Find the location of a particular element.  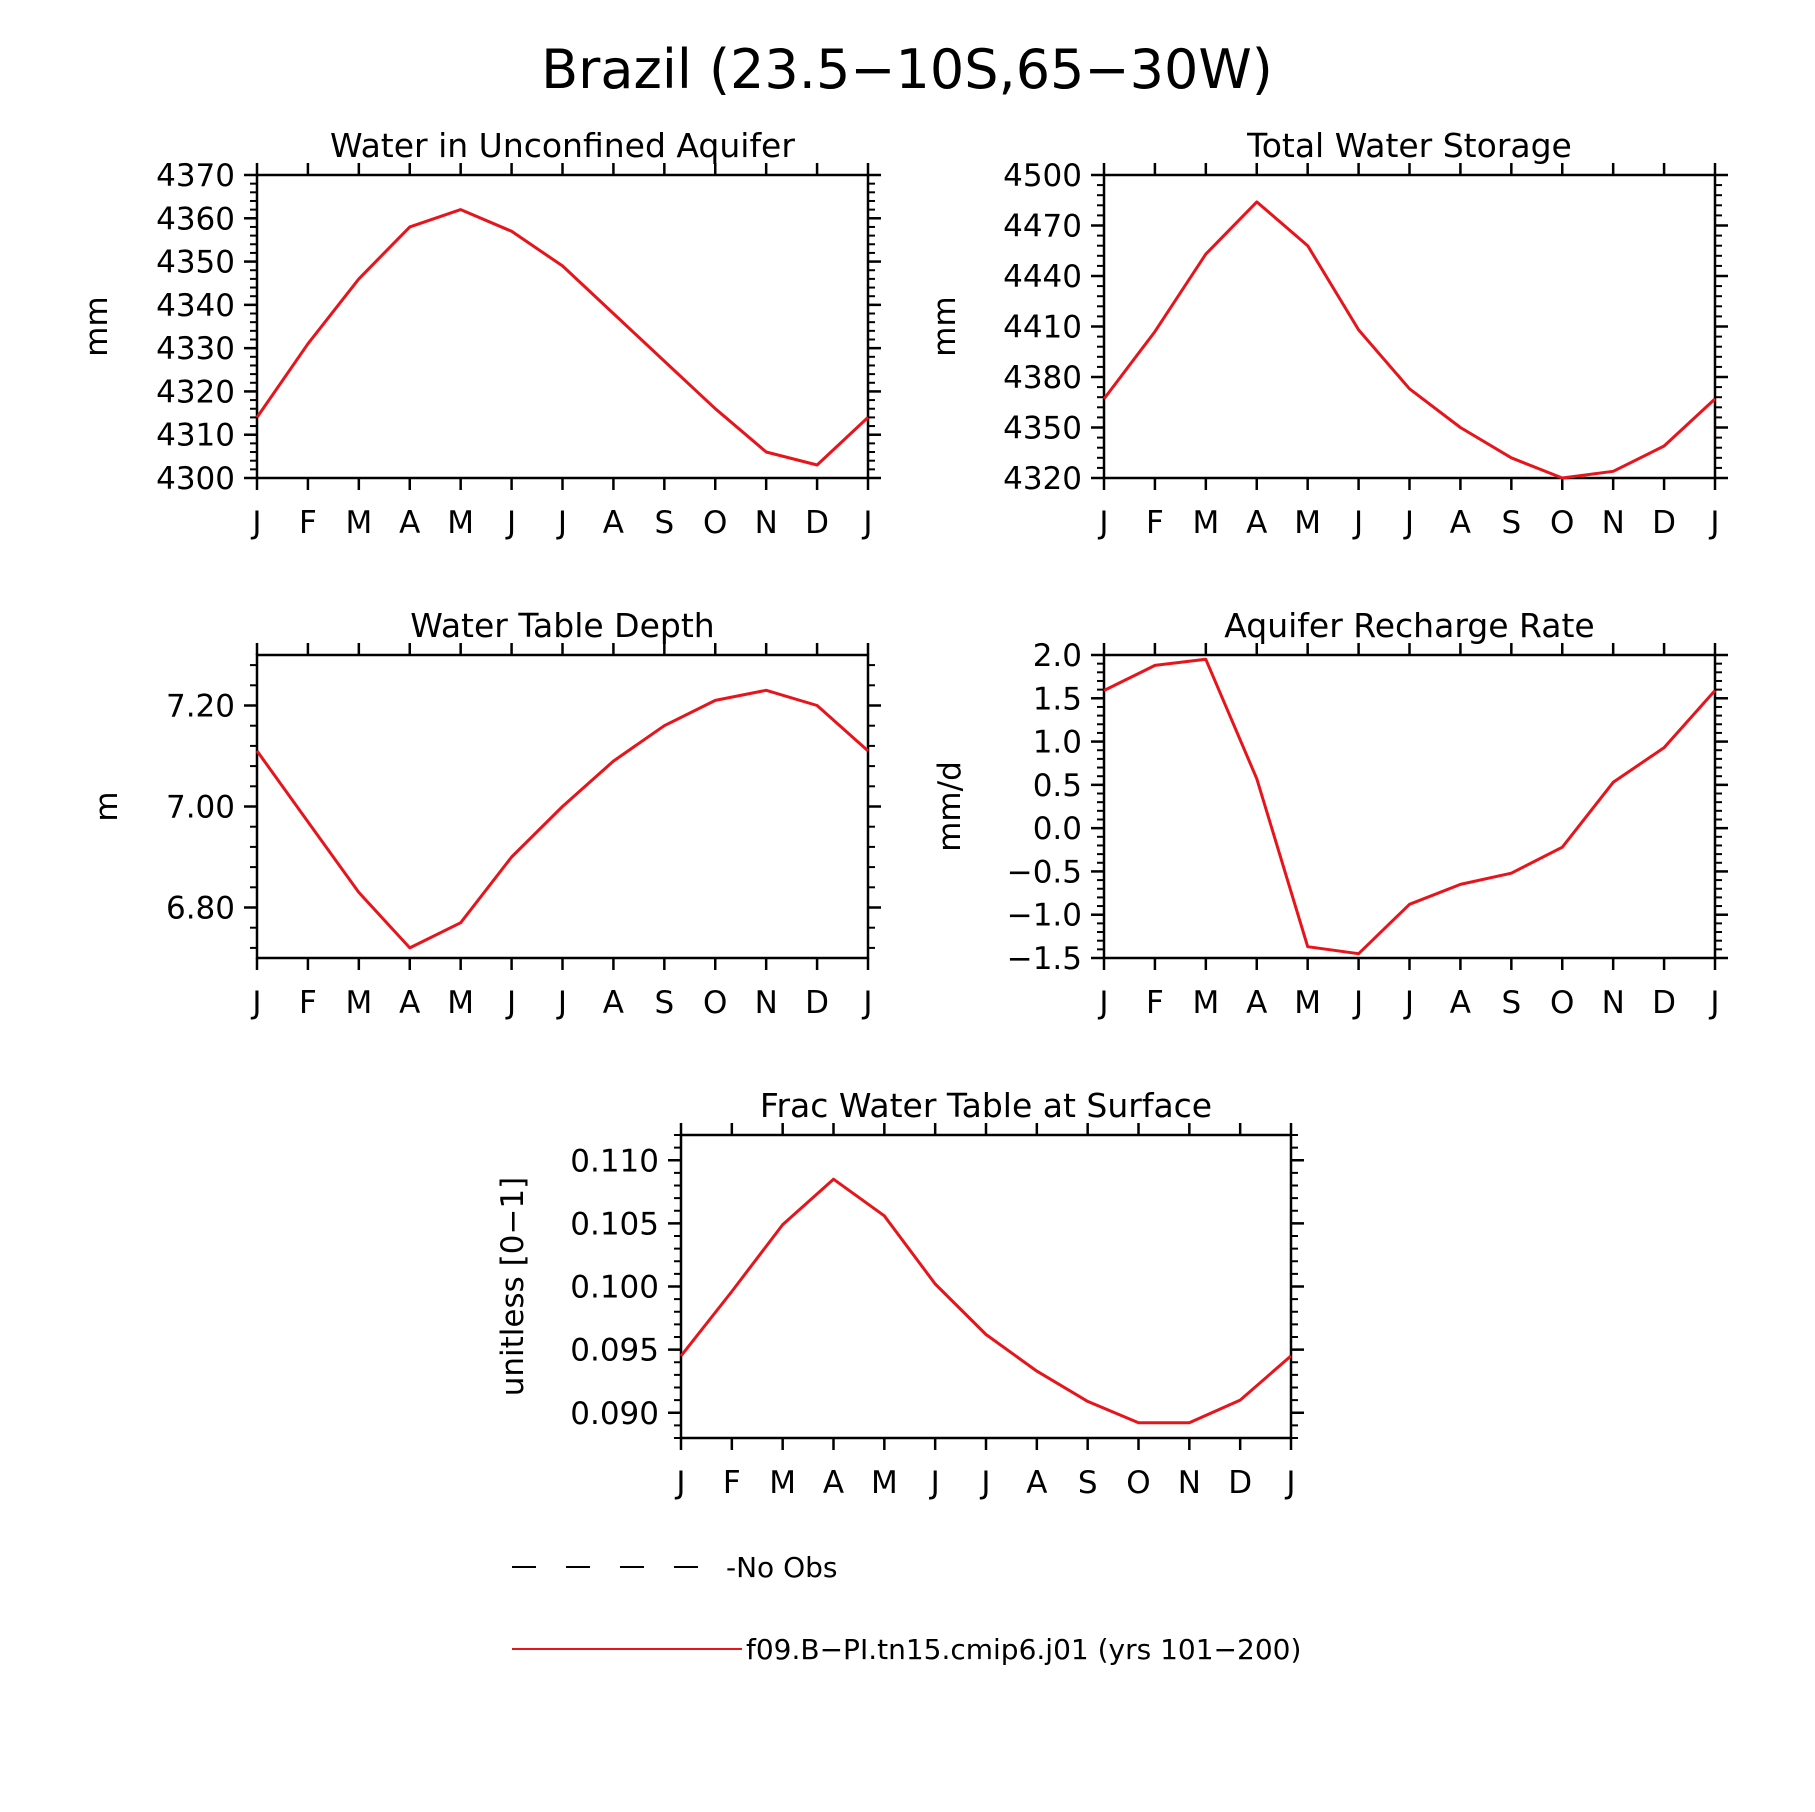

panel-title: Frac Water Table at Surface is located at coordinates (986, 1105).